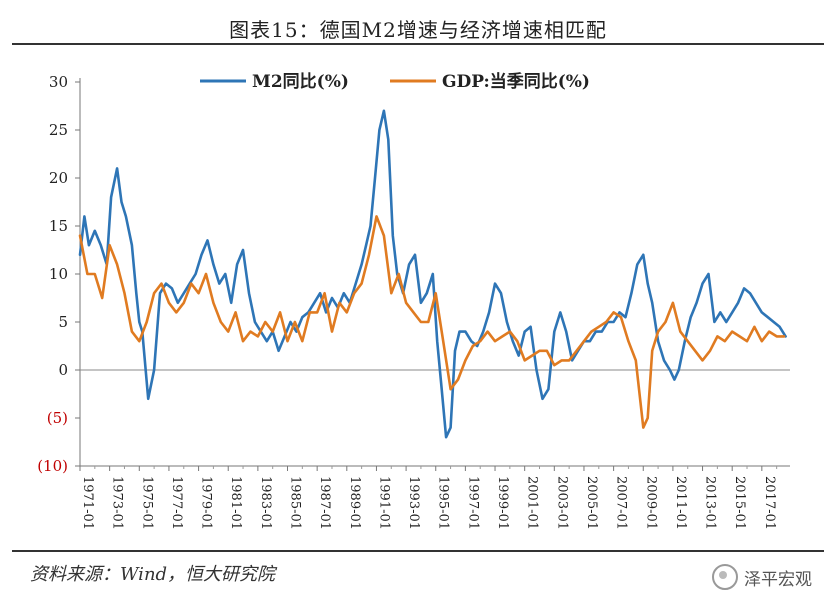  I want to click on y-tick-label: (10), so click(52, 466).